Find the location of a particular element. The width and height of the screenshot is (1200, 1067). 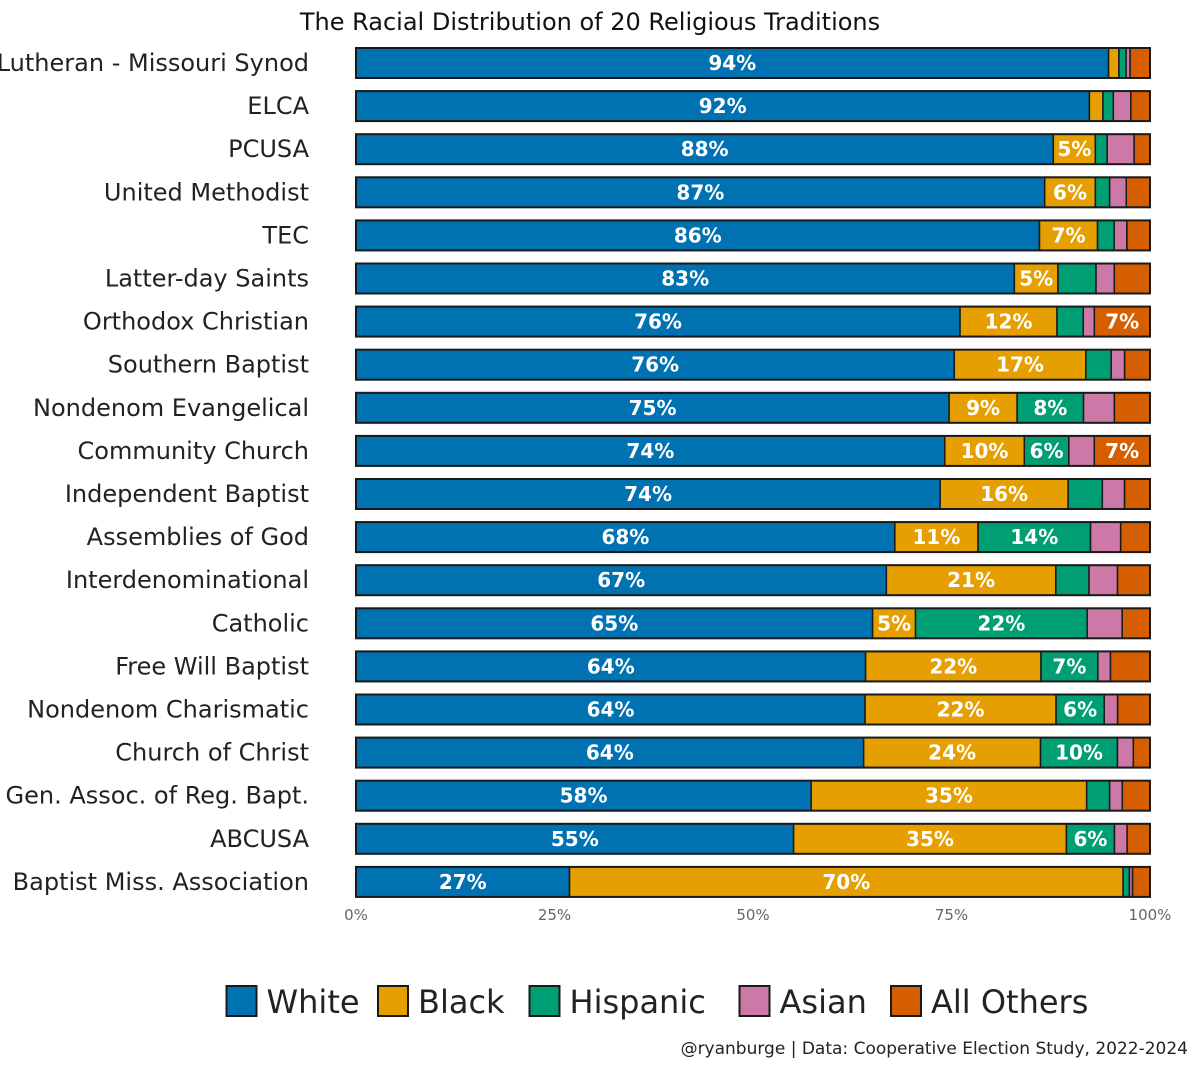

bar-row: Gen. Assoc. of Reg. Bapt. 58% 35% is located at coordinates (578, 795).